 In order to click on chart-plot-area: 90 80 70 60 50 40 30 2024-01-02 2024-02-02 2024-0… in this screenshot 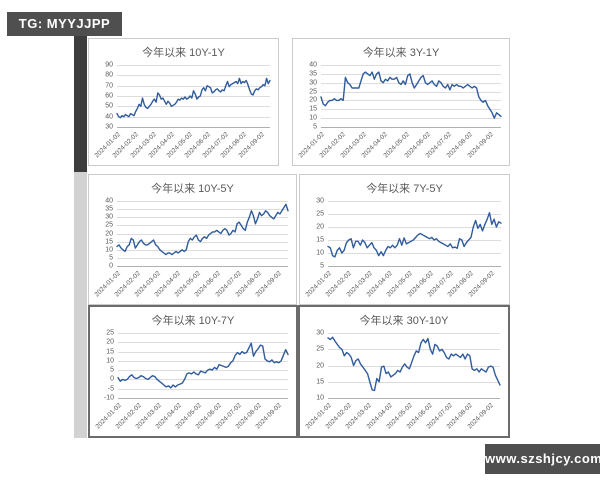, I will do `click(182, 110)`.